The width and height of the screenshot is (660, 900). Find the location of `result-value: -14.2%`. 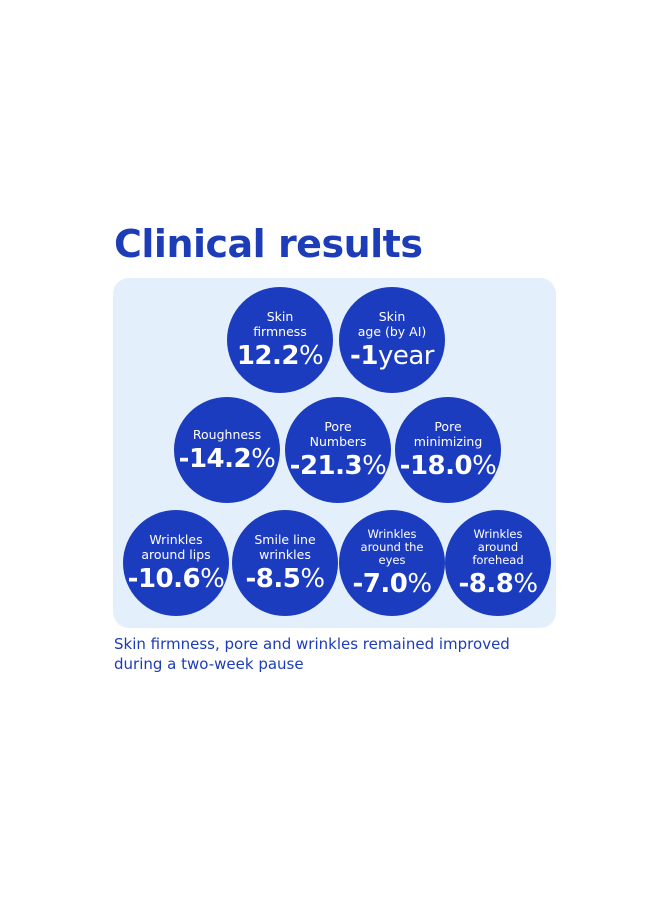

result-value: -14.2% is located at coordinates (227, 459).